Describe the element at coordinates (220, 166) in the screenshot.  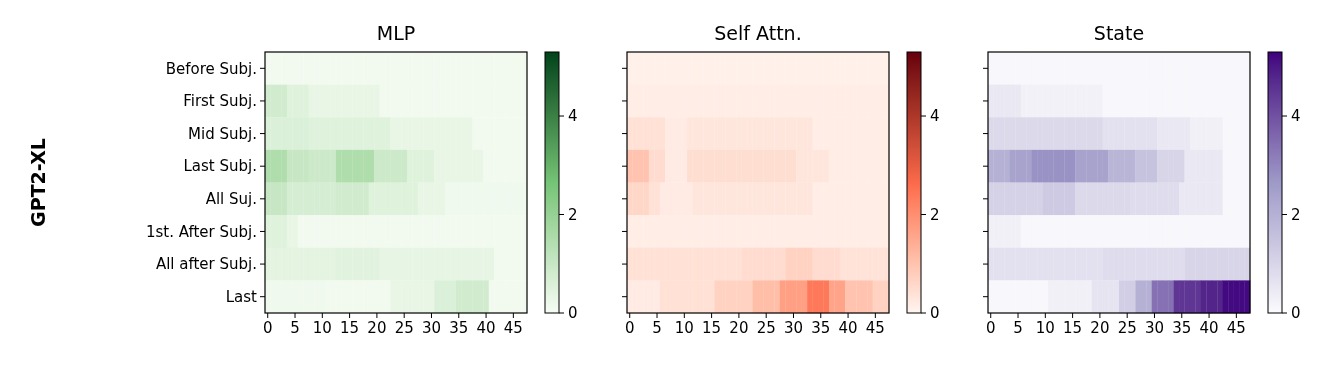
I see `y-tick-label: Last Subj.` at that location.